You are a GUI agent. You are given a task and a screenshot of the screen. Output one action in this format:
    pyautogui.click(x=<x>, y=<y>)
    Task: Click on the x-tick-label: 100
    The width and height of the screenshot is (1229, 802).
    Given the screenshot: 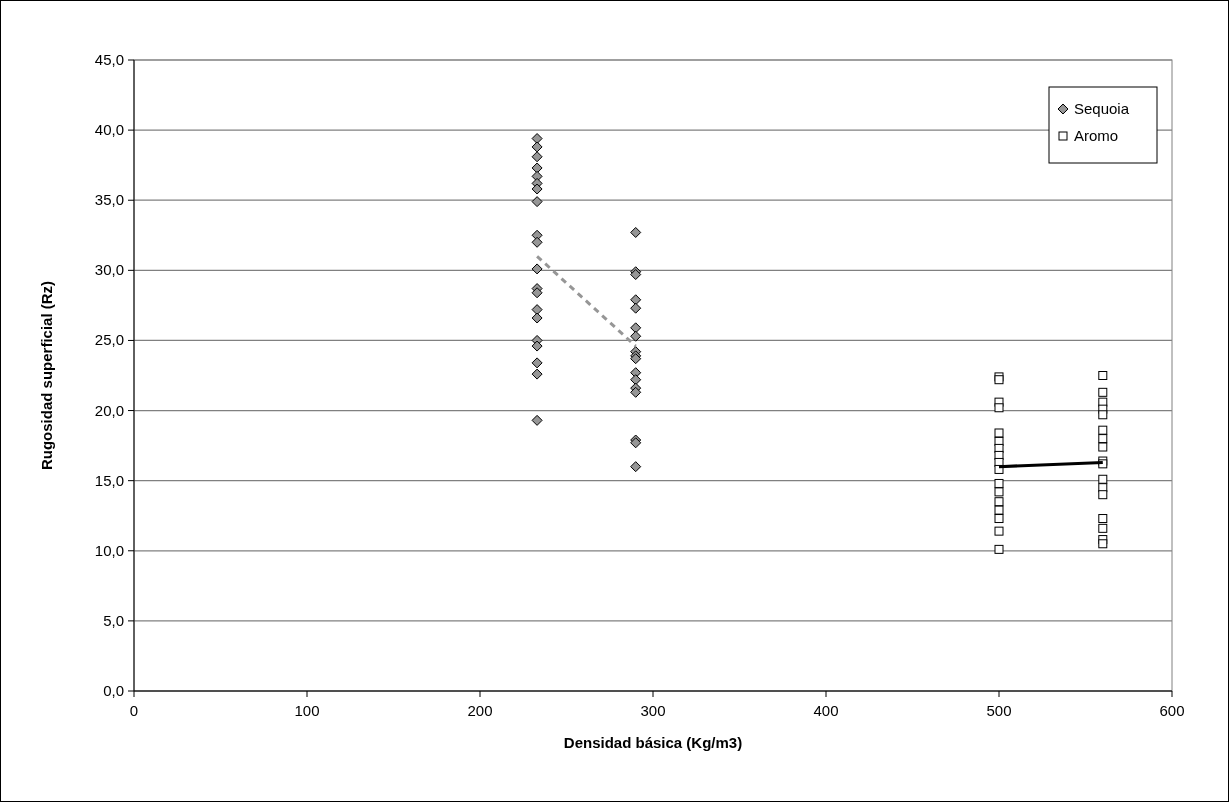 What is the action you would take?
    pyautogui.click(x=307, y=710)
    